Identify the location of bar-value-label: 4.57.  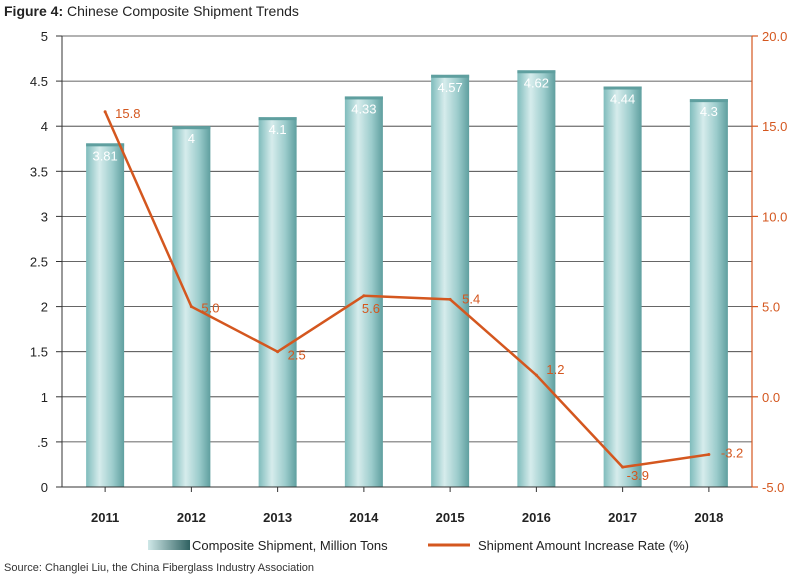
(449, 87).